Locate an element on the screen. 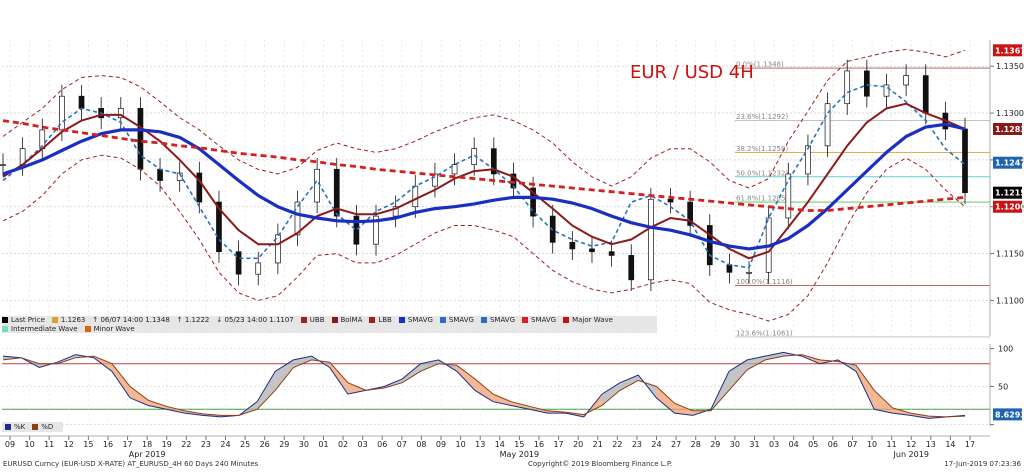 This screenshot has width=1024, height=474. x-tick-label: 14 is located at coordinates (950, 444).